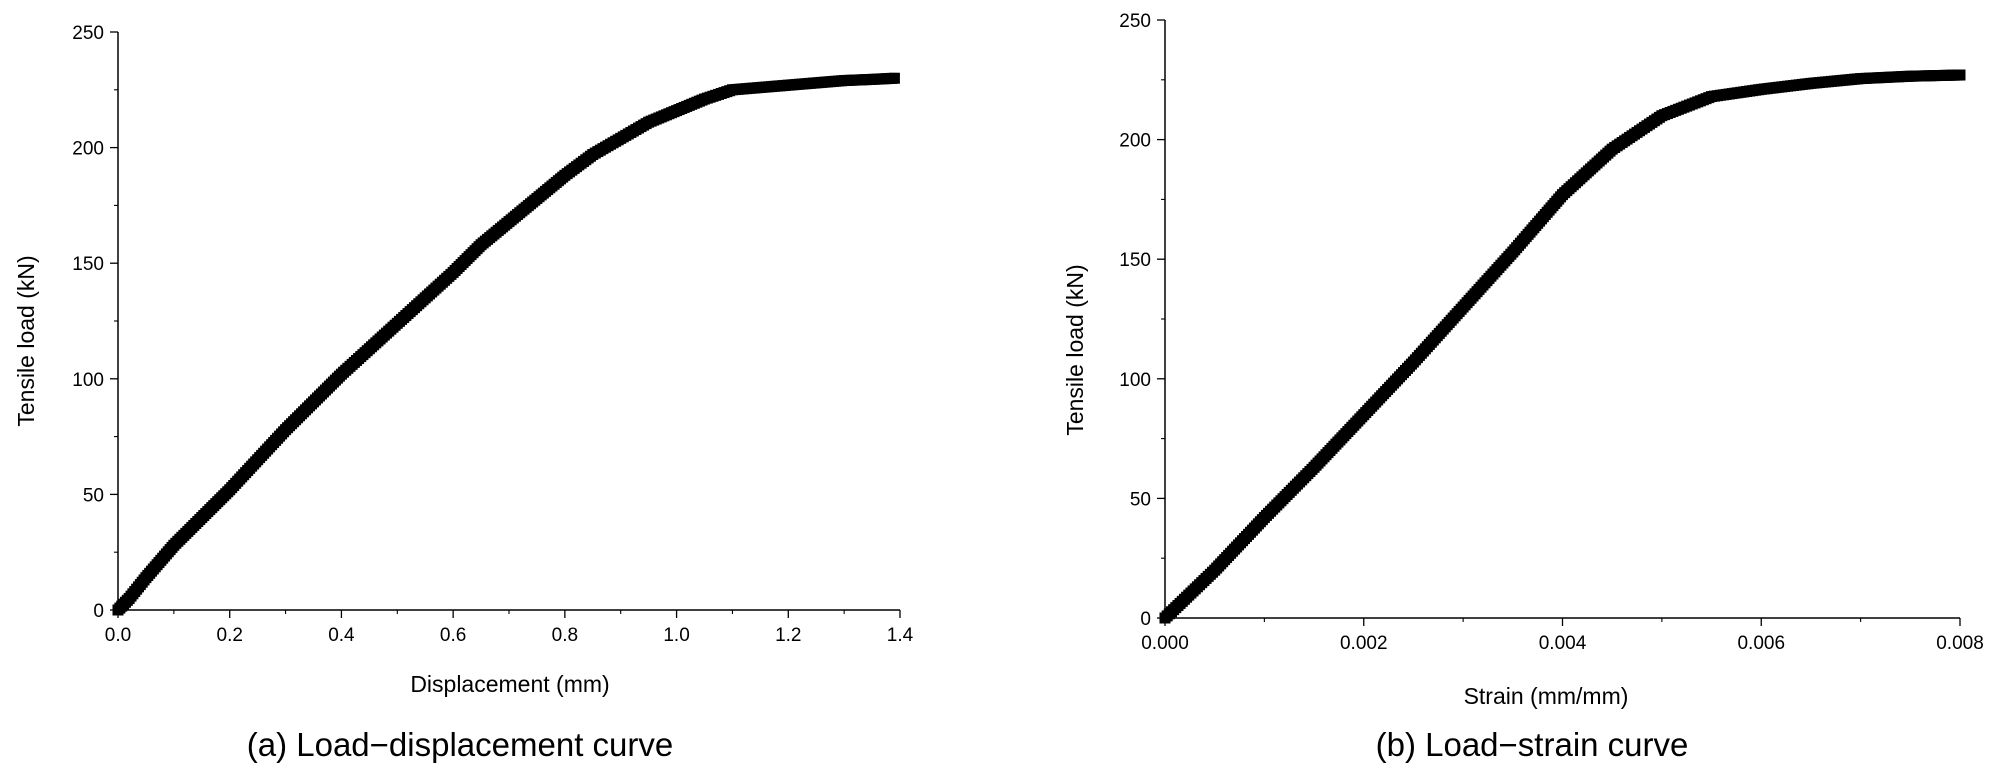 Image resolution: width=1998 pixels, height=769 pixels. Describe the element at coordinates (1761, 643) in the screenshot. I see `x-tick-label-b: 0.006` at that location.